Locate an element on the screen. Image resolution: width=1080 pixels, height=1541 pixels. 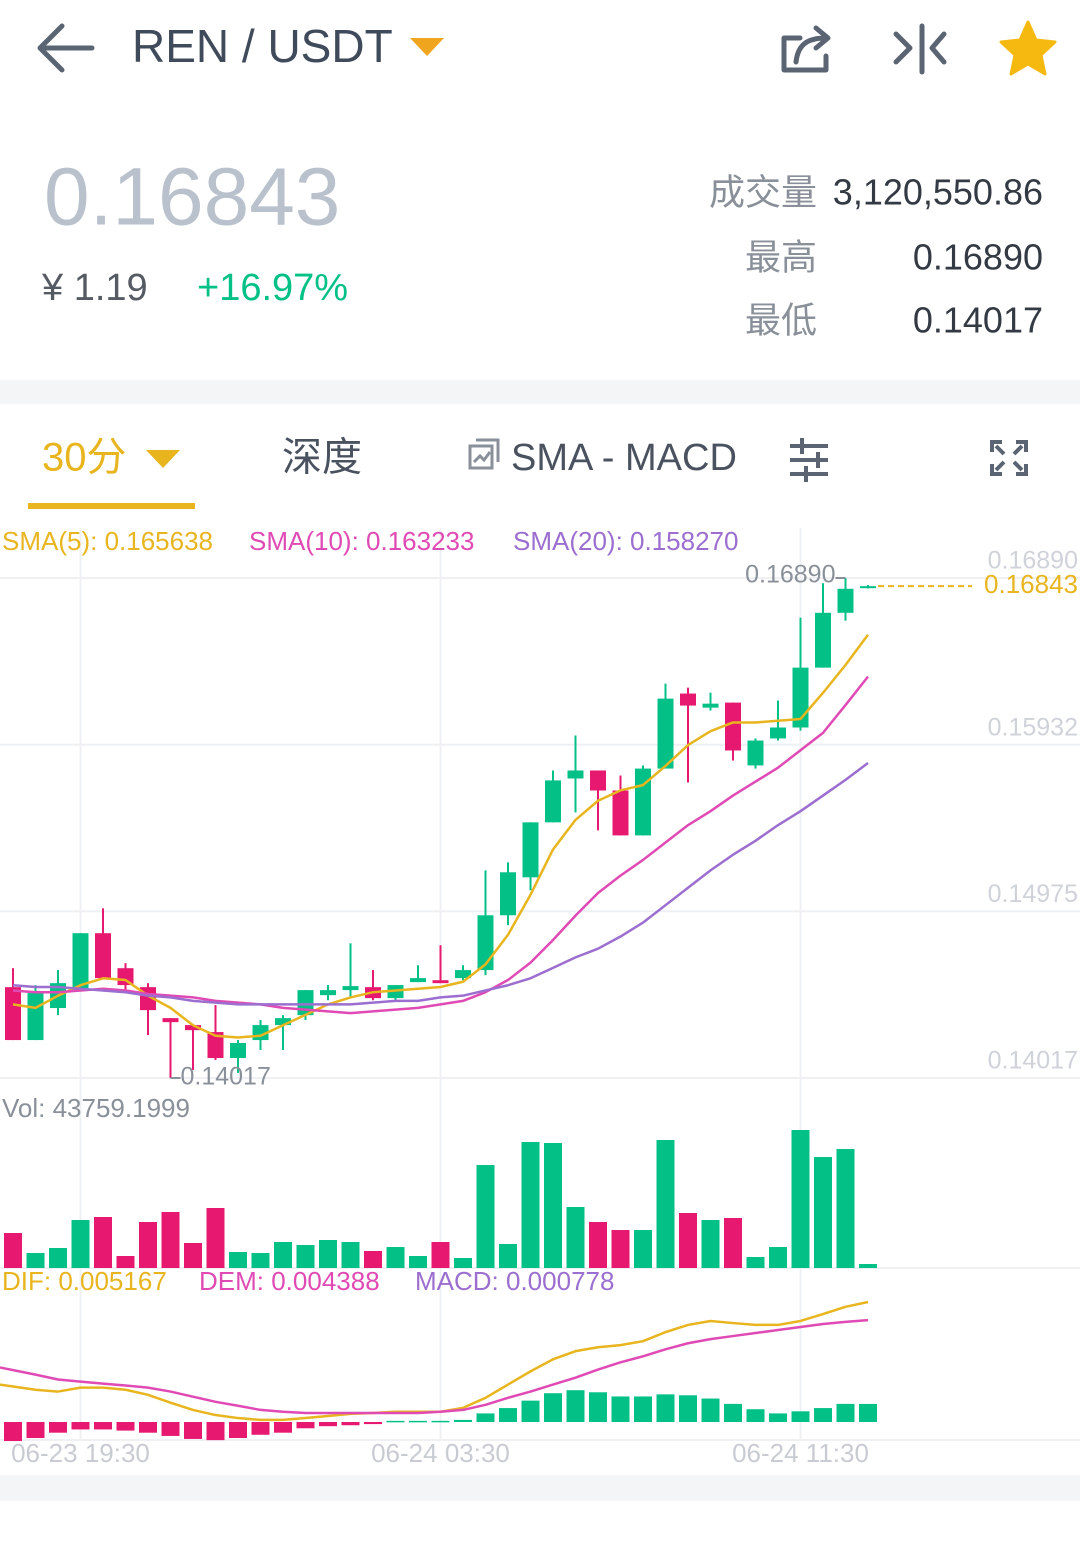
interval-dropdown is located at coordinates (163, 459).